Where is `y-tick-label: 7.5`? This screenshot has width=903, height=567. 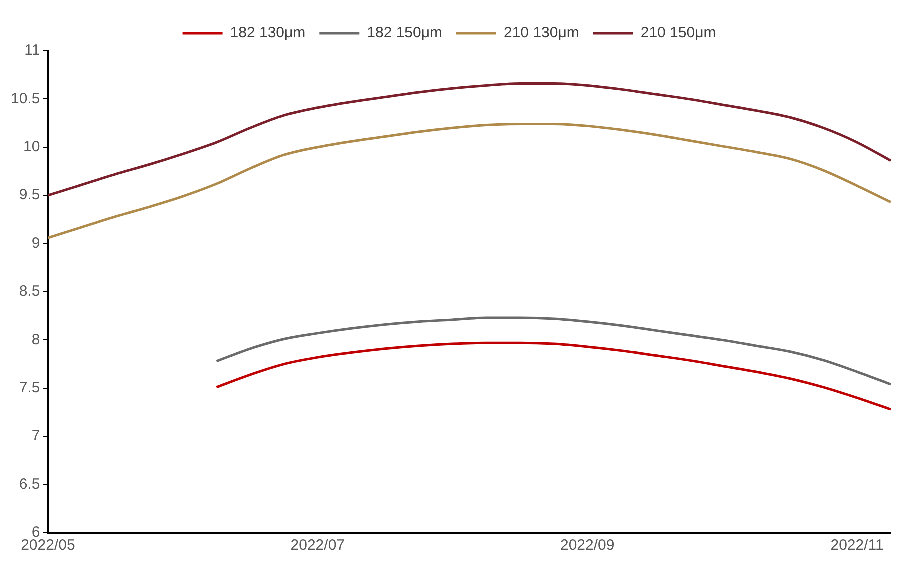
y-tick-label: 7.5 is located at coordinates (29, 388).